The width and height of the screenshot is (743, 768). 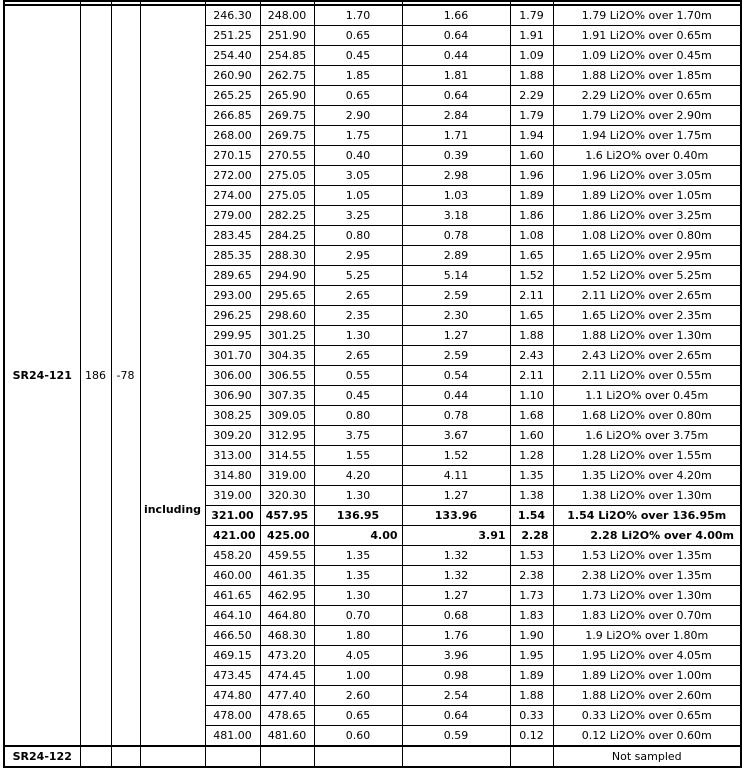 I want to click on hole-id-cell: SR24-122, so click(x=42, y=756).